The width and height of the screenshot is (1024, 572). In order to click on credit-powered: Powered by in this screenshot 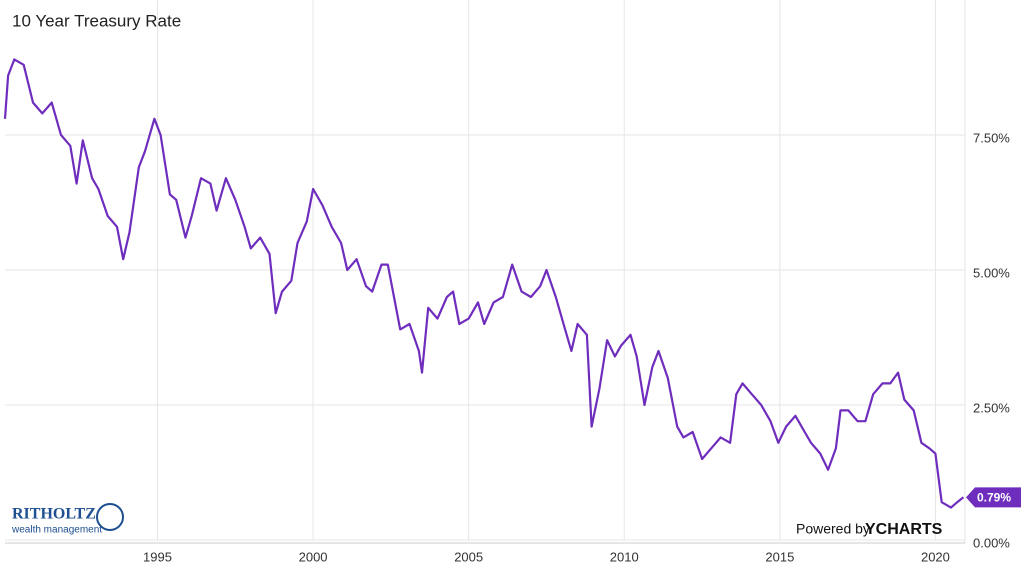, I will do `click(833, 529)`.